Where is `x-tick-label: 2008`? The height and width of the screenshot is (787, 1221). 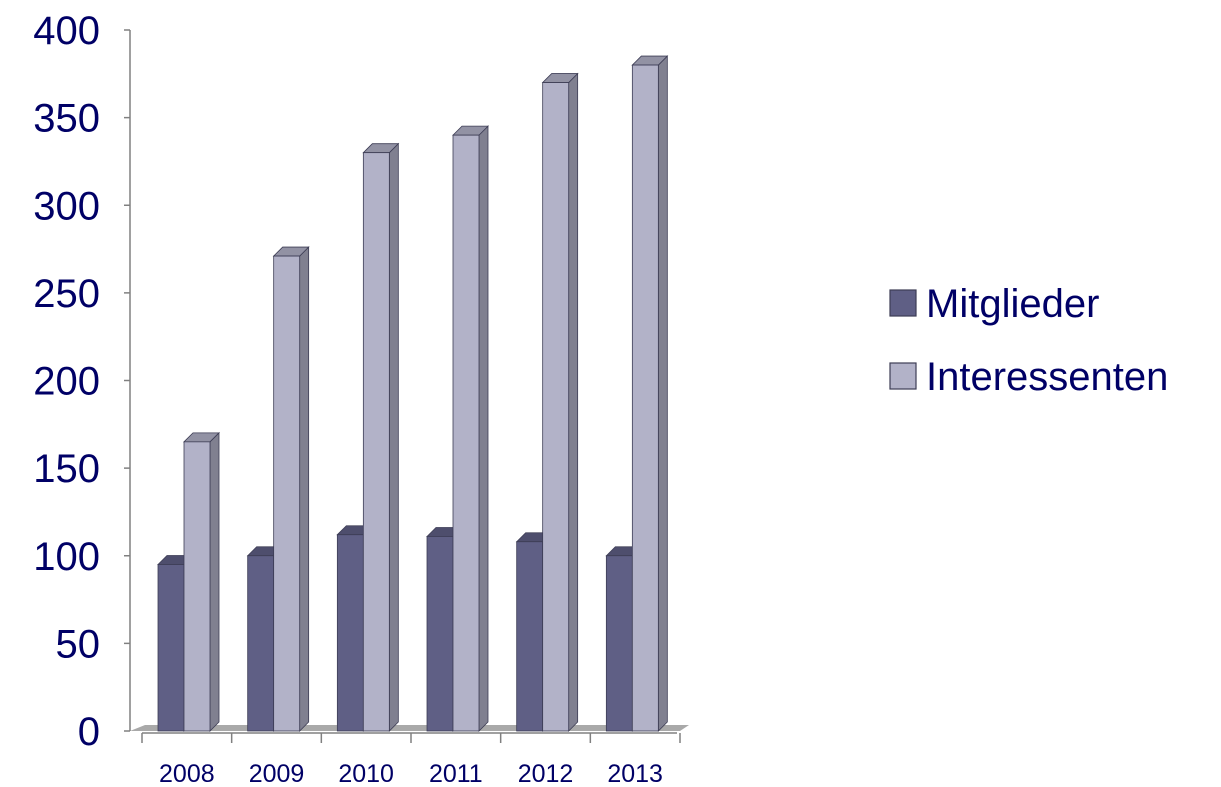
x-tick-label: 2008 is located at coordinates (187, 773).